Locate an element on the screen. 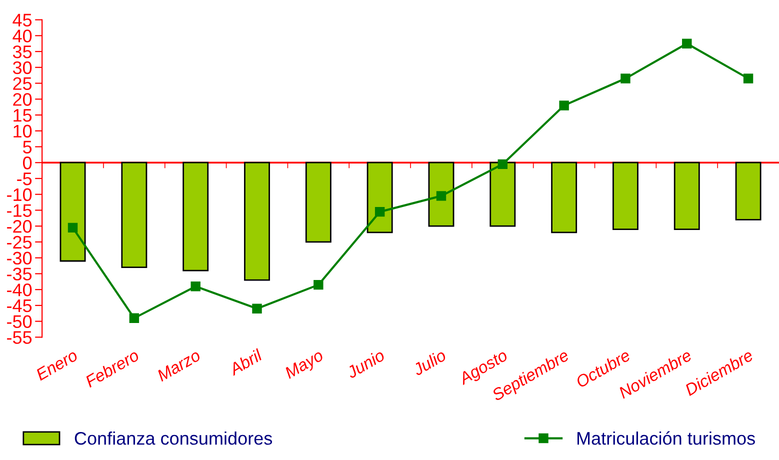  y-tick-label: -5 is located at coordinates (24, 179).